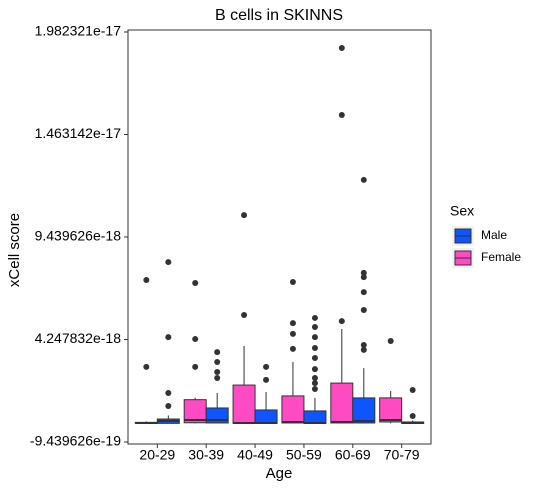  Describe the element at coordinates (206, 455) in the screenshot. I see `x-tick-label: 30-39` at that location.